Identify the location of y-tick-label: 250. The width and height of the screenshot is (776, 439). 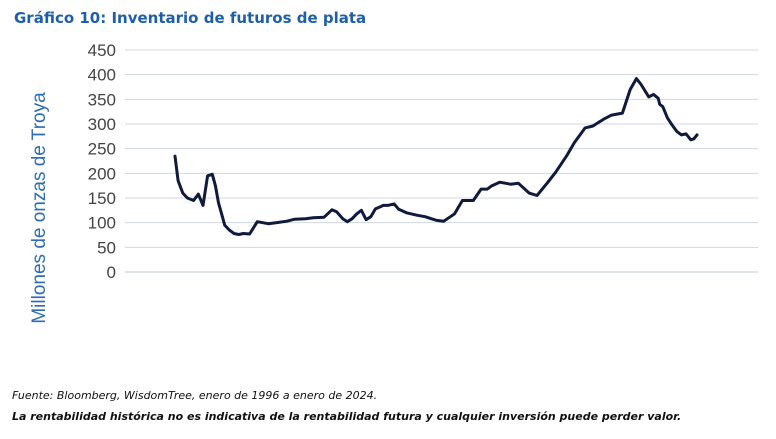
(102, 149).